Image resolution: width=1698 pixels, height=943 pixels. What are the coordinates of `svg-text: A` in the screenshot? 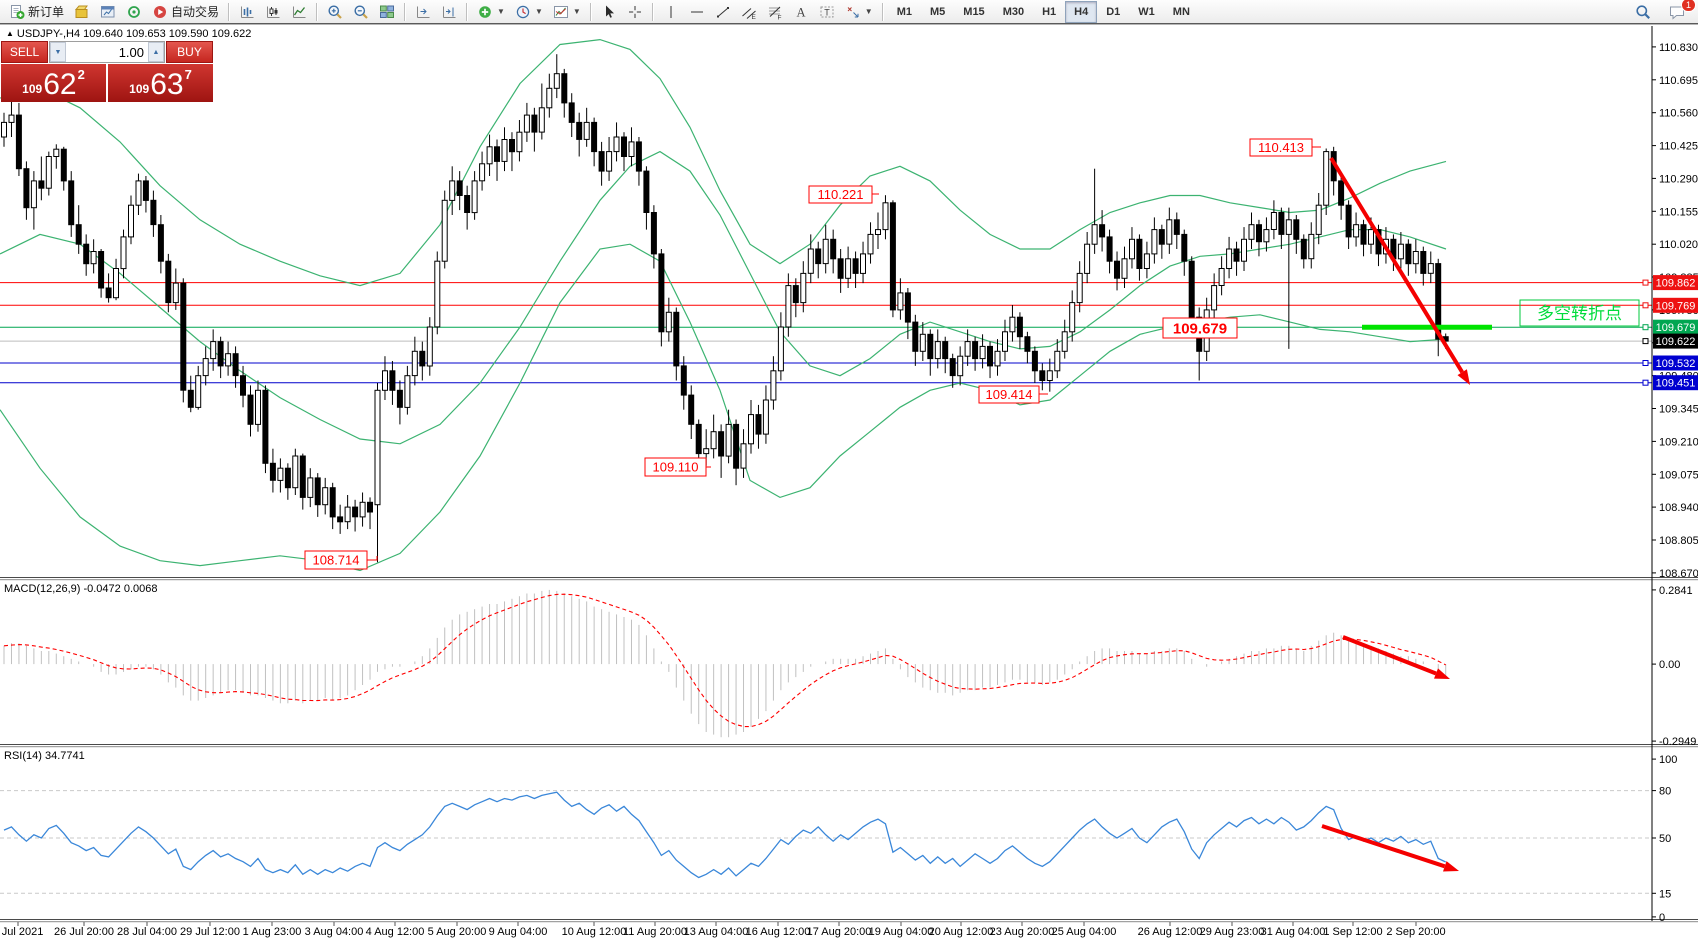 It's located at (800, 12).